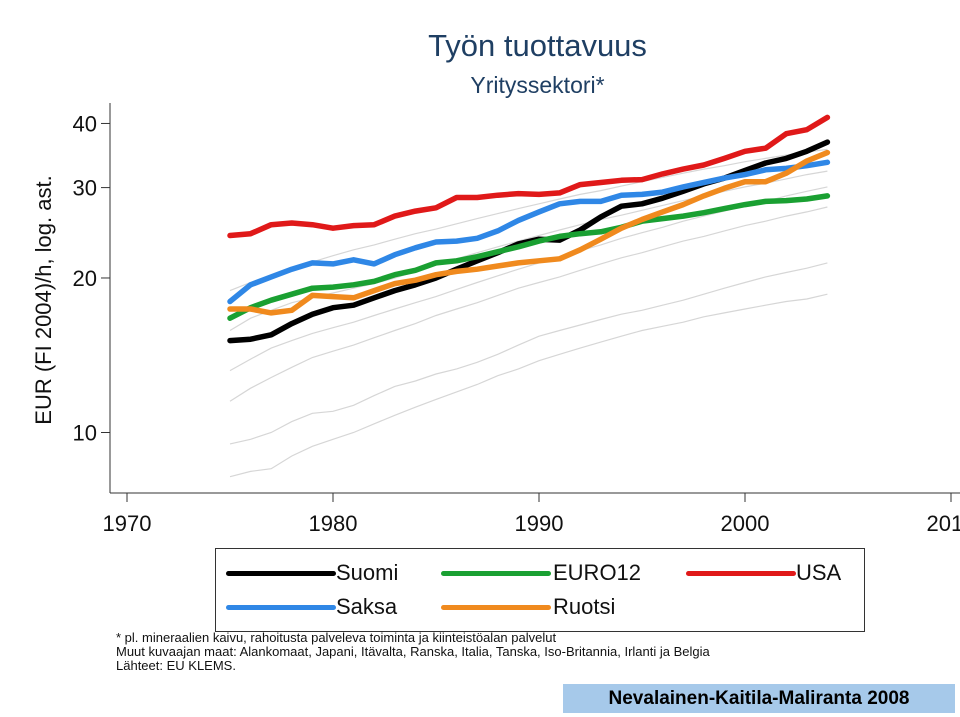 The width and height of the screenshot is (960, 717). What do you see at coordinates (496, 573) in the screenshot?
I see `legend-swatch-euro12` at bounding box center [496, 573].